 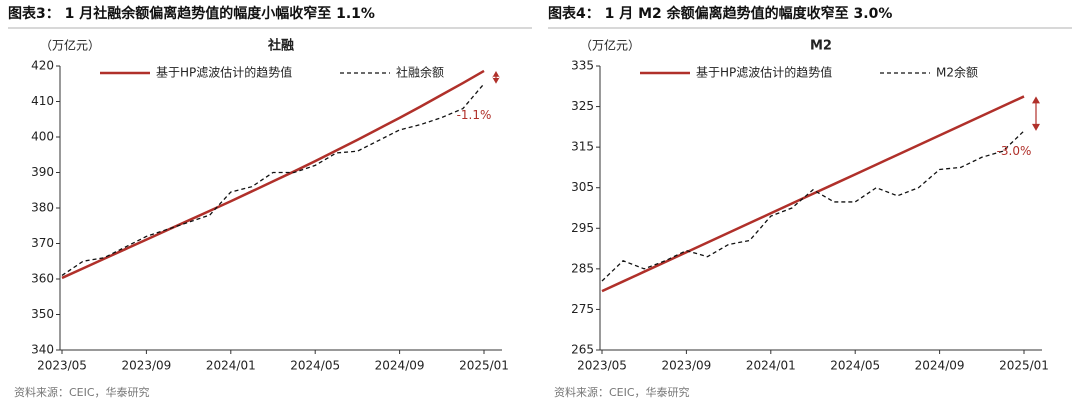 What do you see at coordinates (720, 13) in the screenshot?
I see `figure-header: 图表4： 1 月 M2 余额偏离趋势值的幅度收窄至 3.0%` at bounding box center [720, 13].